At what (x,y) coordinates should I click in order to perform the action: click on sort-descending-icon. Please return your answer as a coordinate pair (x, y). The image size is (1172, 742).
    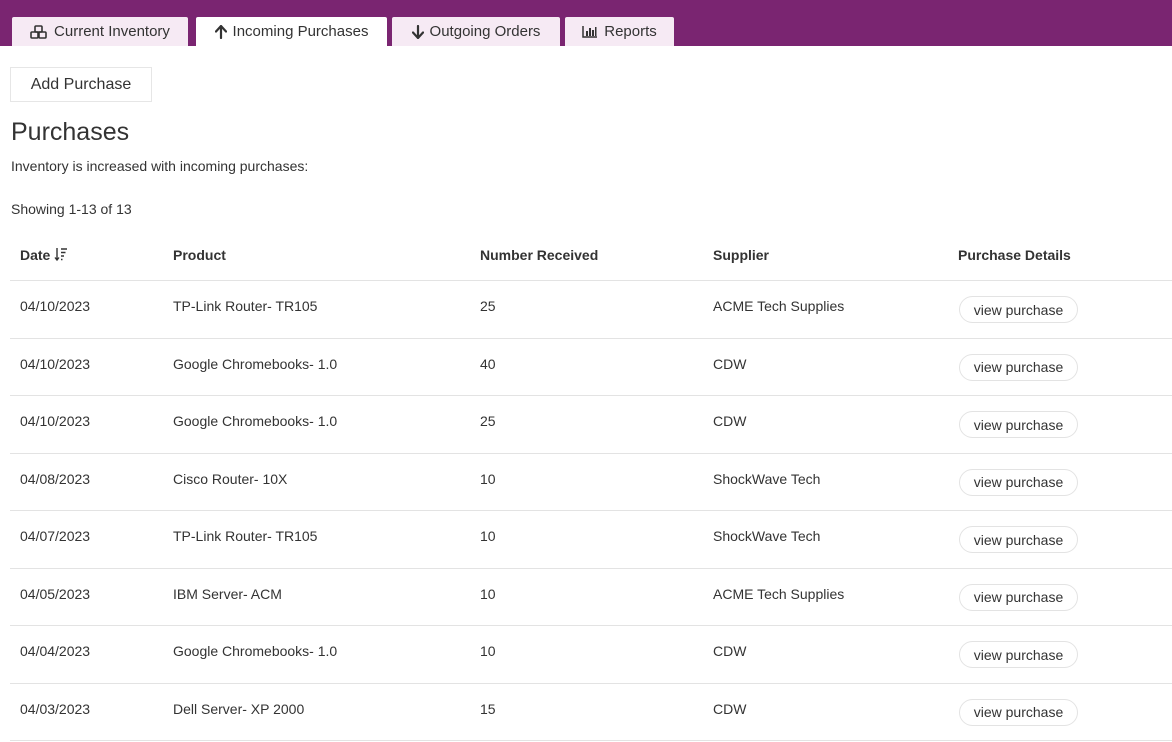
    Looking at the image, I should click on (61, 255).